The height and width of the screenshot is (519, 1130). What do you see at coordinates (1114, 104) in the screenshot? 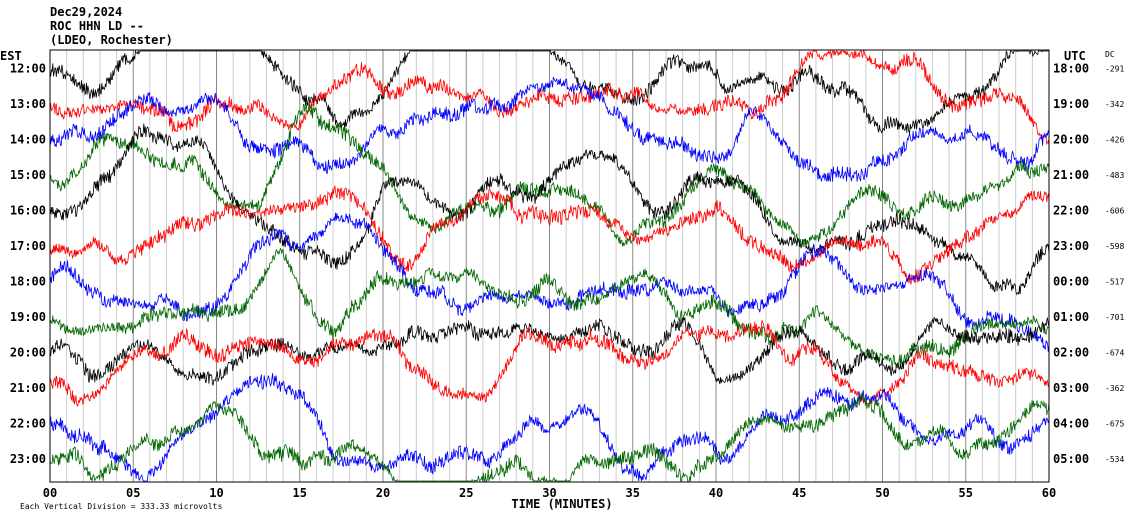
I see `dc-offset-label: -342` at bounding box center [1114, 104].